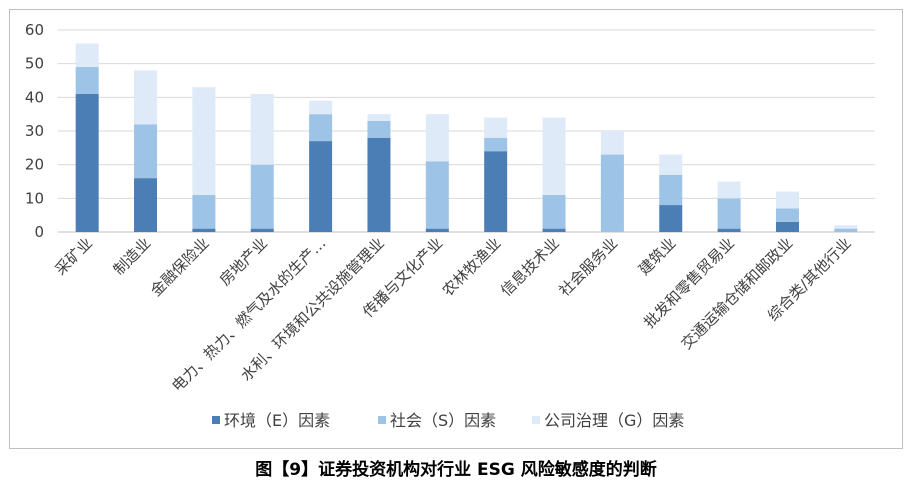 The image size is (912, 498). Describe the element at coordinates (180, 267) in the screenshot. I see `category-label: 金融保险业` at that location.